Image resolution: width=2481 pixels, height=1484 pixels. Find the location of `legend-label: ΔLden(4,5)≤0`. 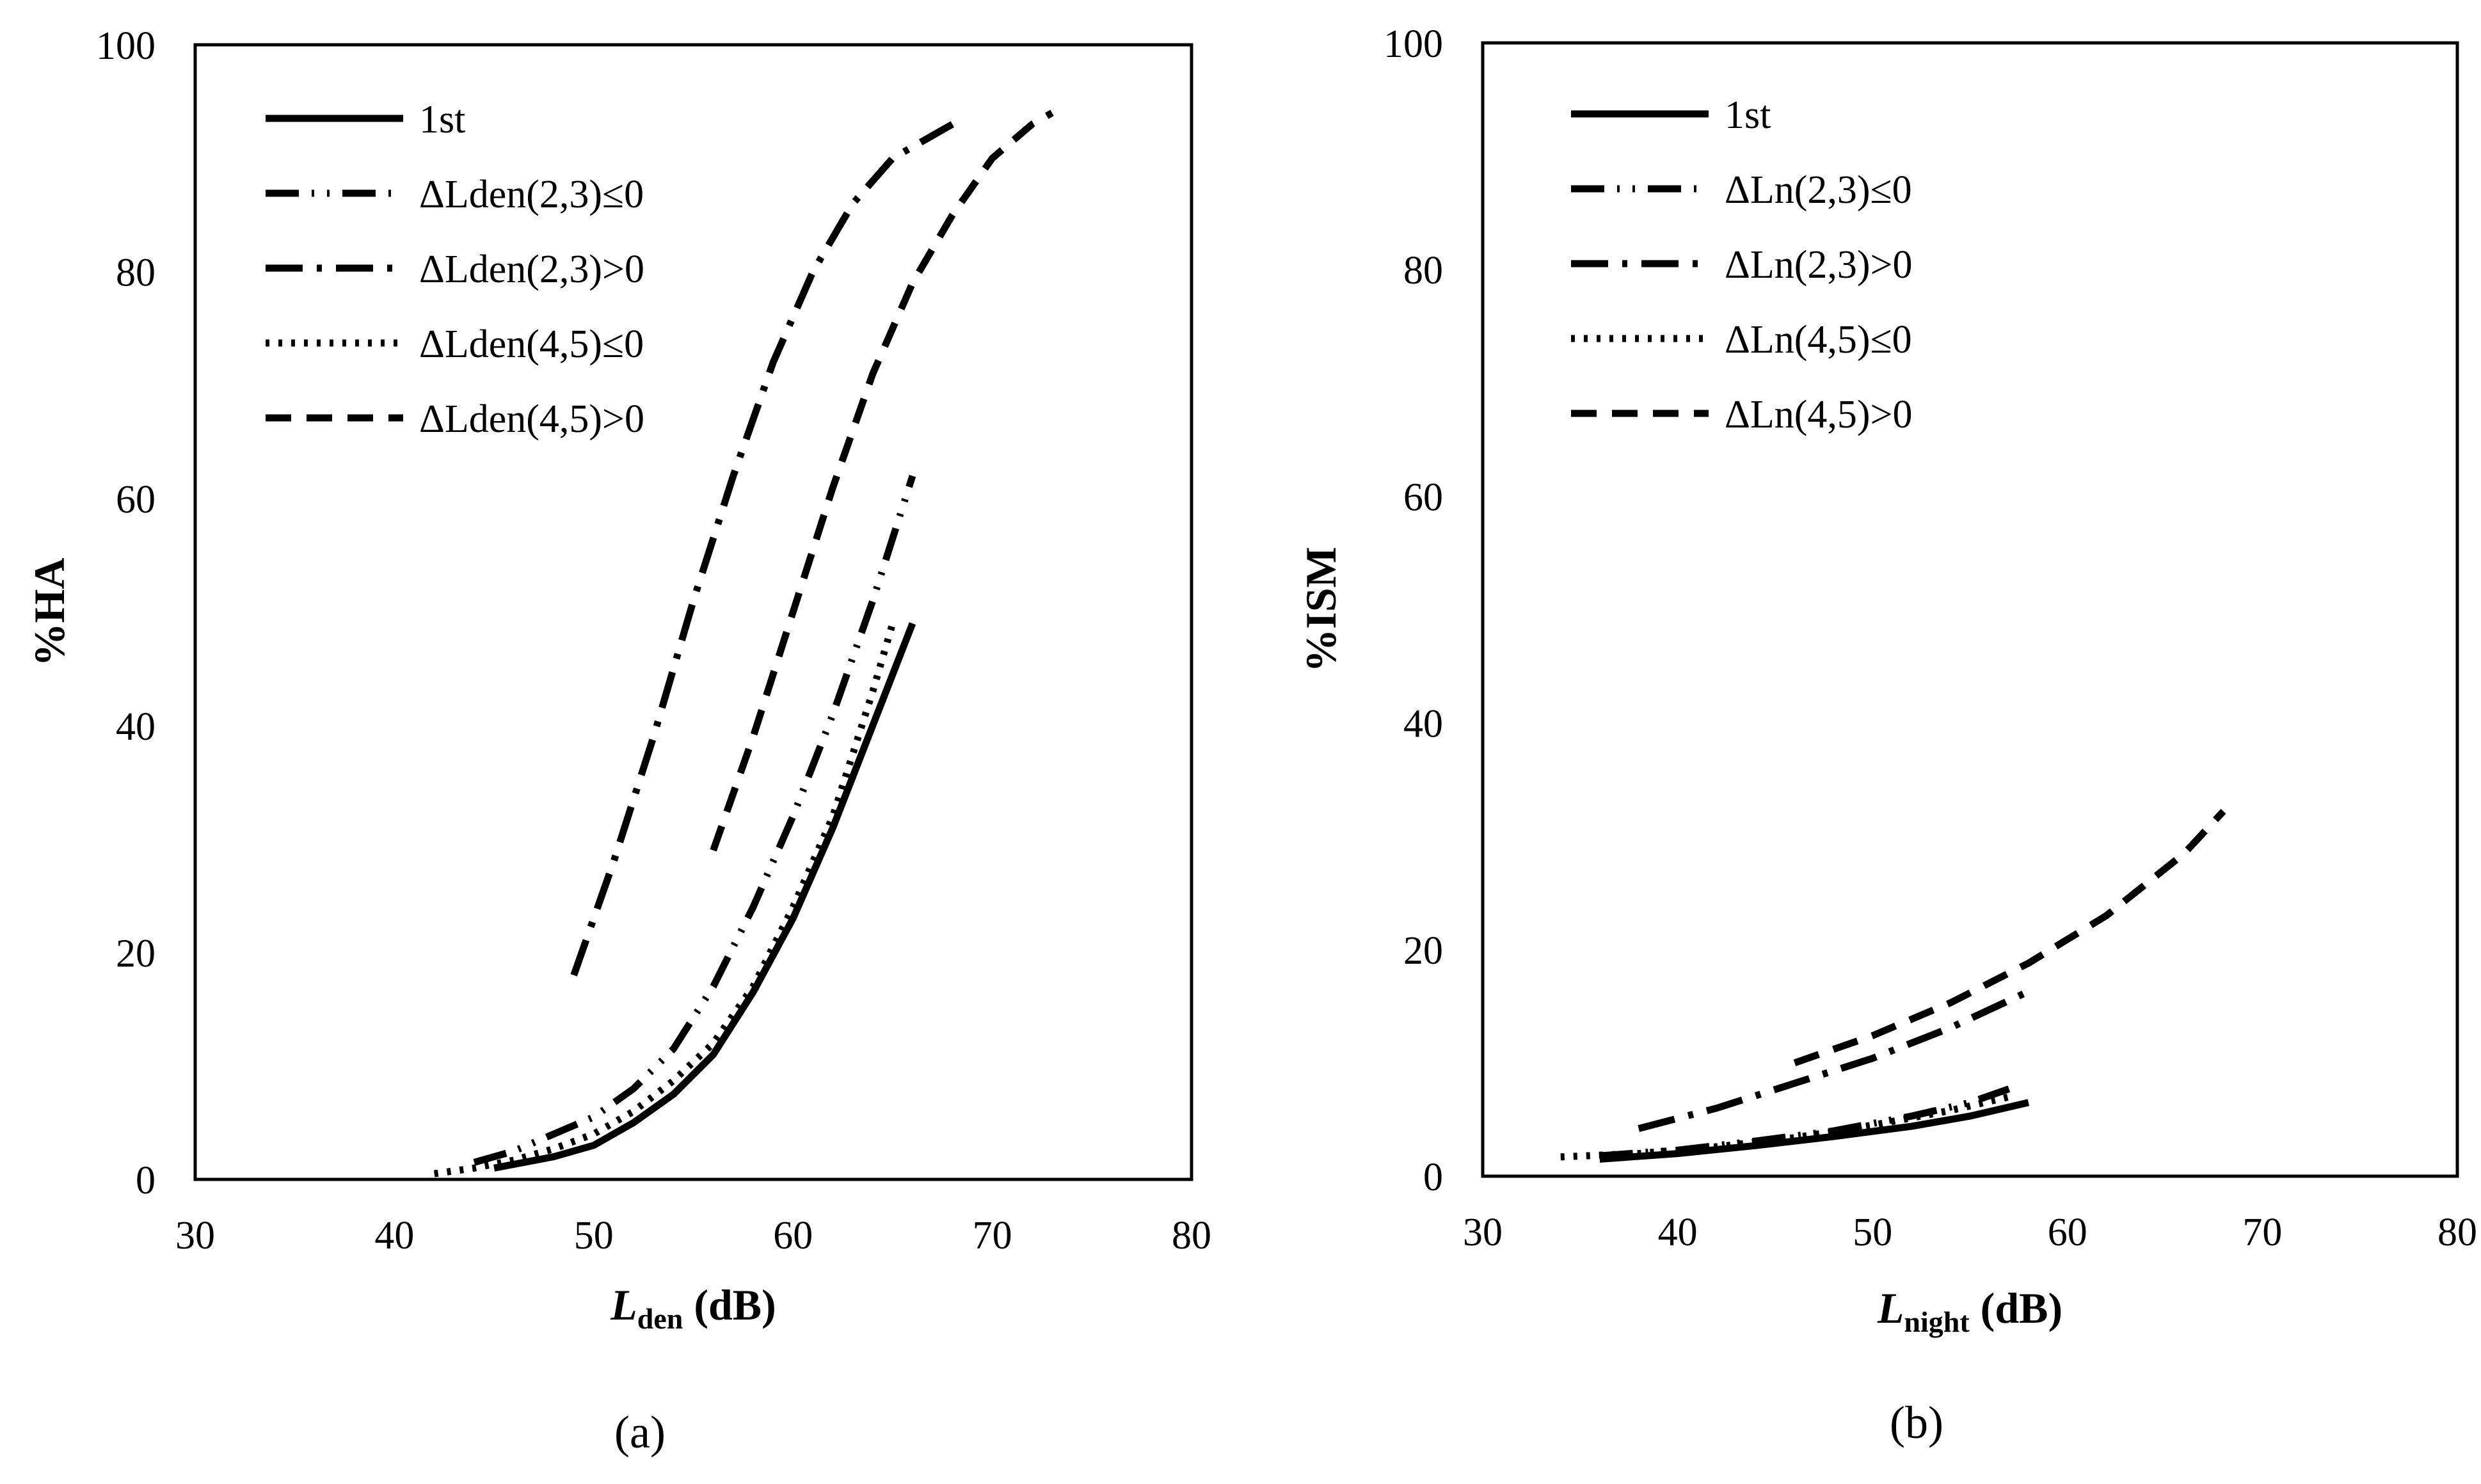

legend-label: ΔLden(4,5)≤0 is located at coordinates (531, 344).